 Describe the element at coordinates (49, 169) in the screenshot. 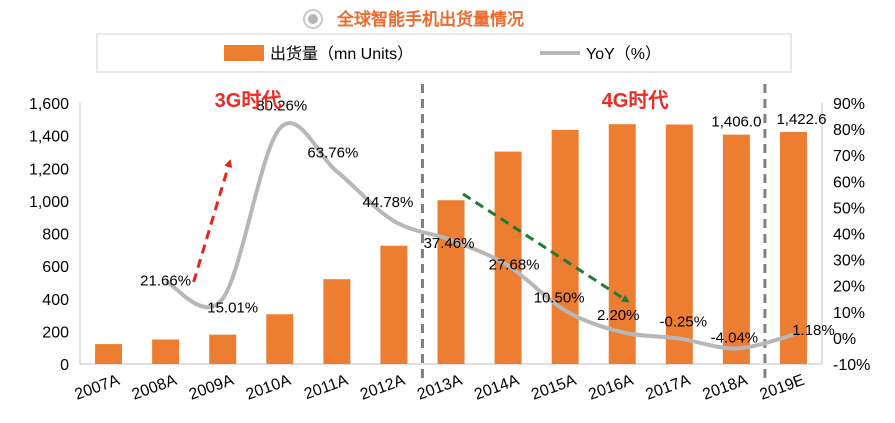

I see `left-tick-label: 1,200` at that location.